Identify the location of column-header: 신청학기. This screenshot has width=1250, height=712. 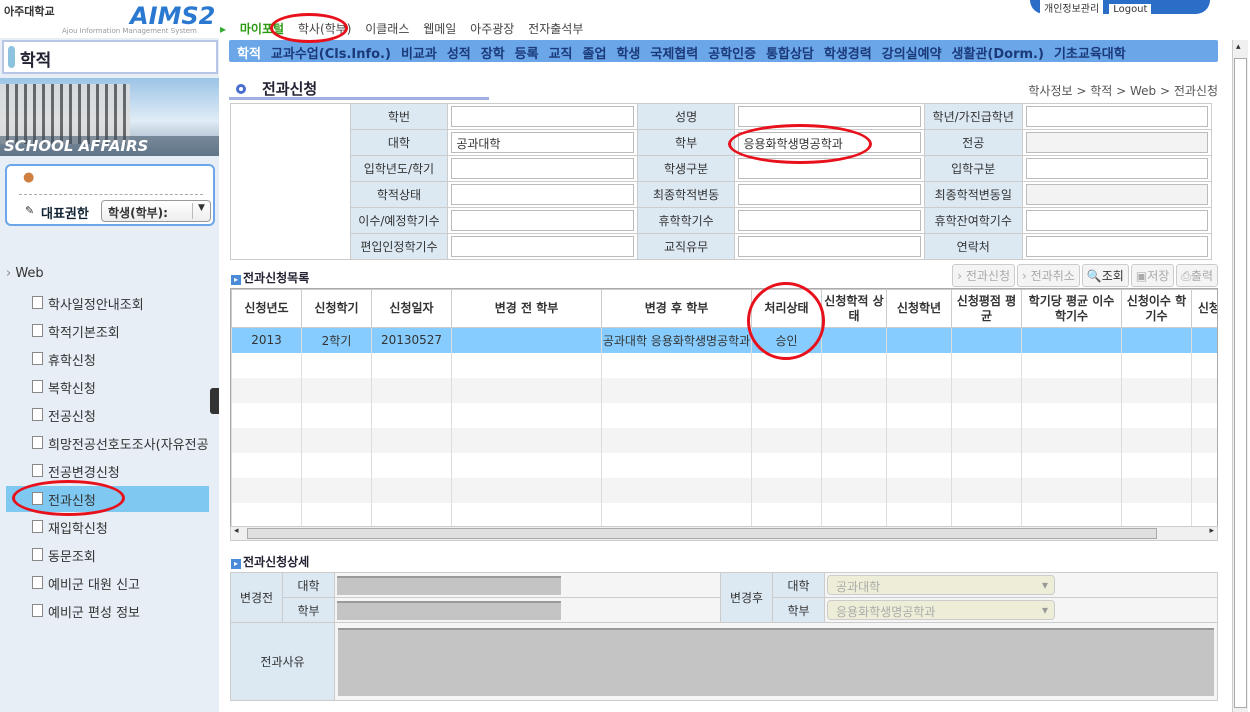
(336, 308).